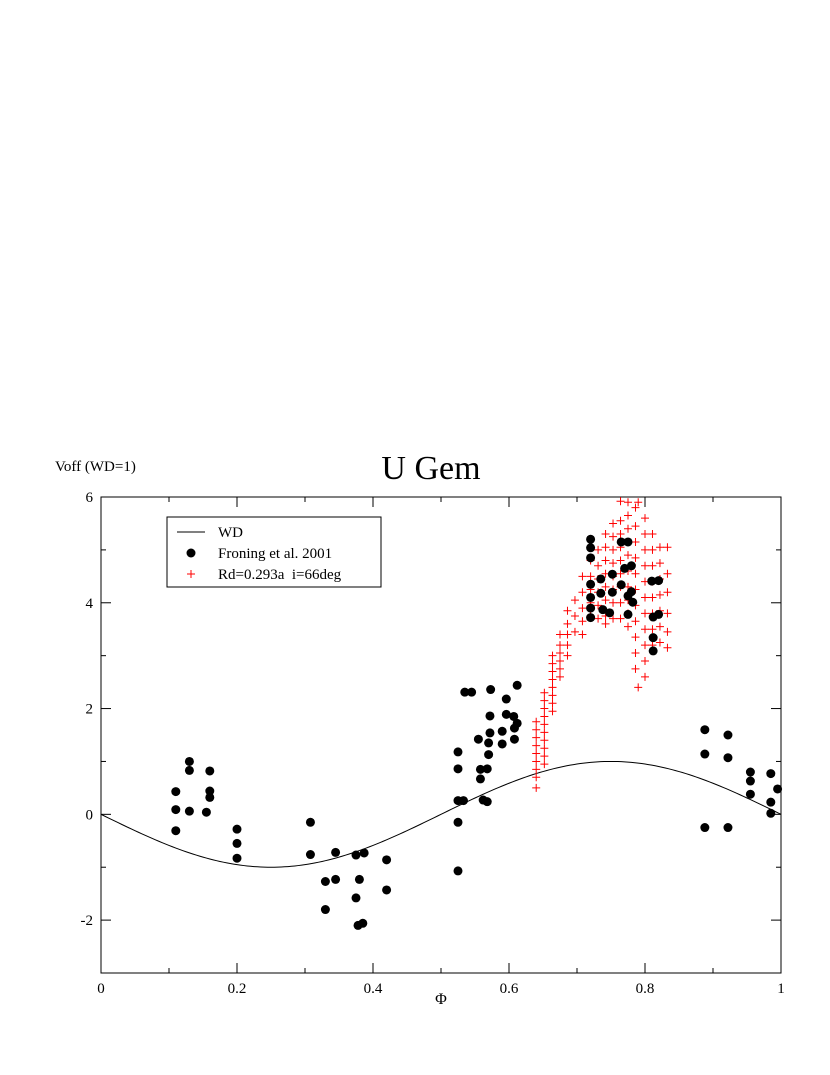  What do you see at coordinates (645, 989) in the screenshot?
I see `x-tick-label: 0.8` at bounding box center [645, 989].